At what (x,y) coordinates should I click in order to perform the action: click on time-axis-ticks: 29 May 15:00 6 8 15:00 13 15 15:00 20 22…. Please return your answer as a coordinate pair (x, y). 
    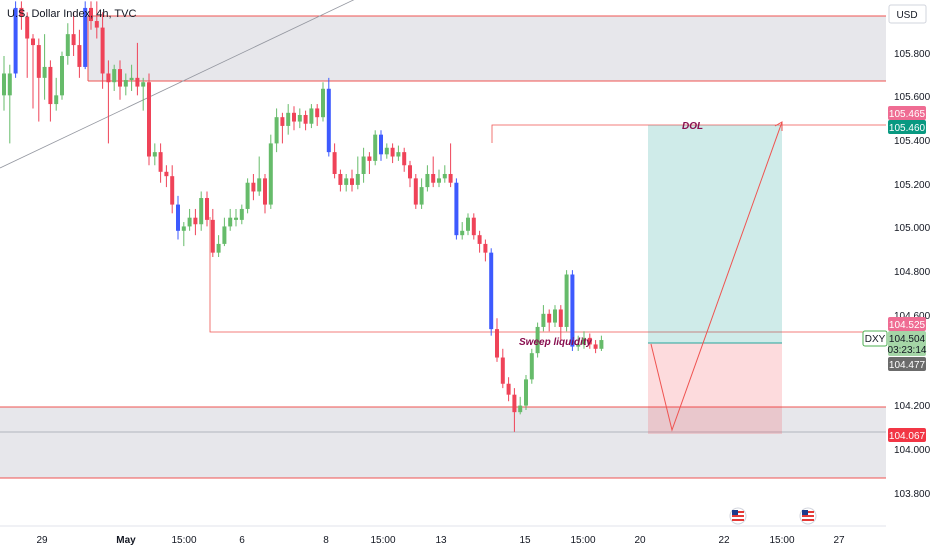
    Looking at the image, I should click on (440, 540).